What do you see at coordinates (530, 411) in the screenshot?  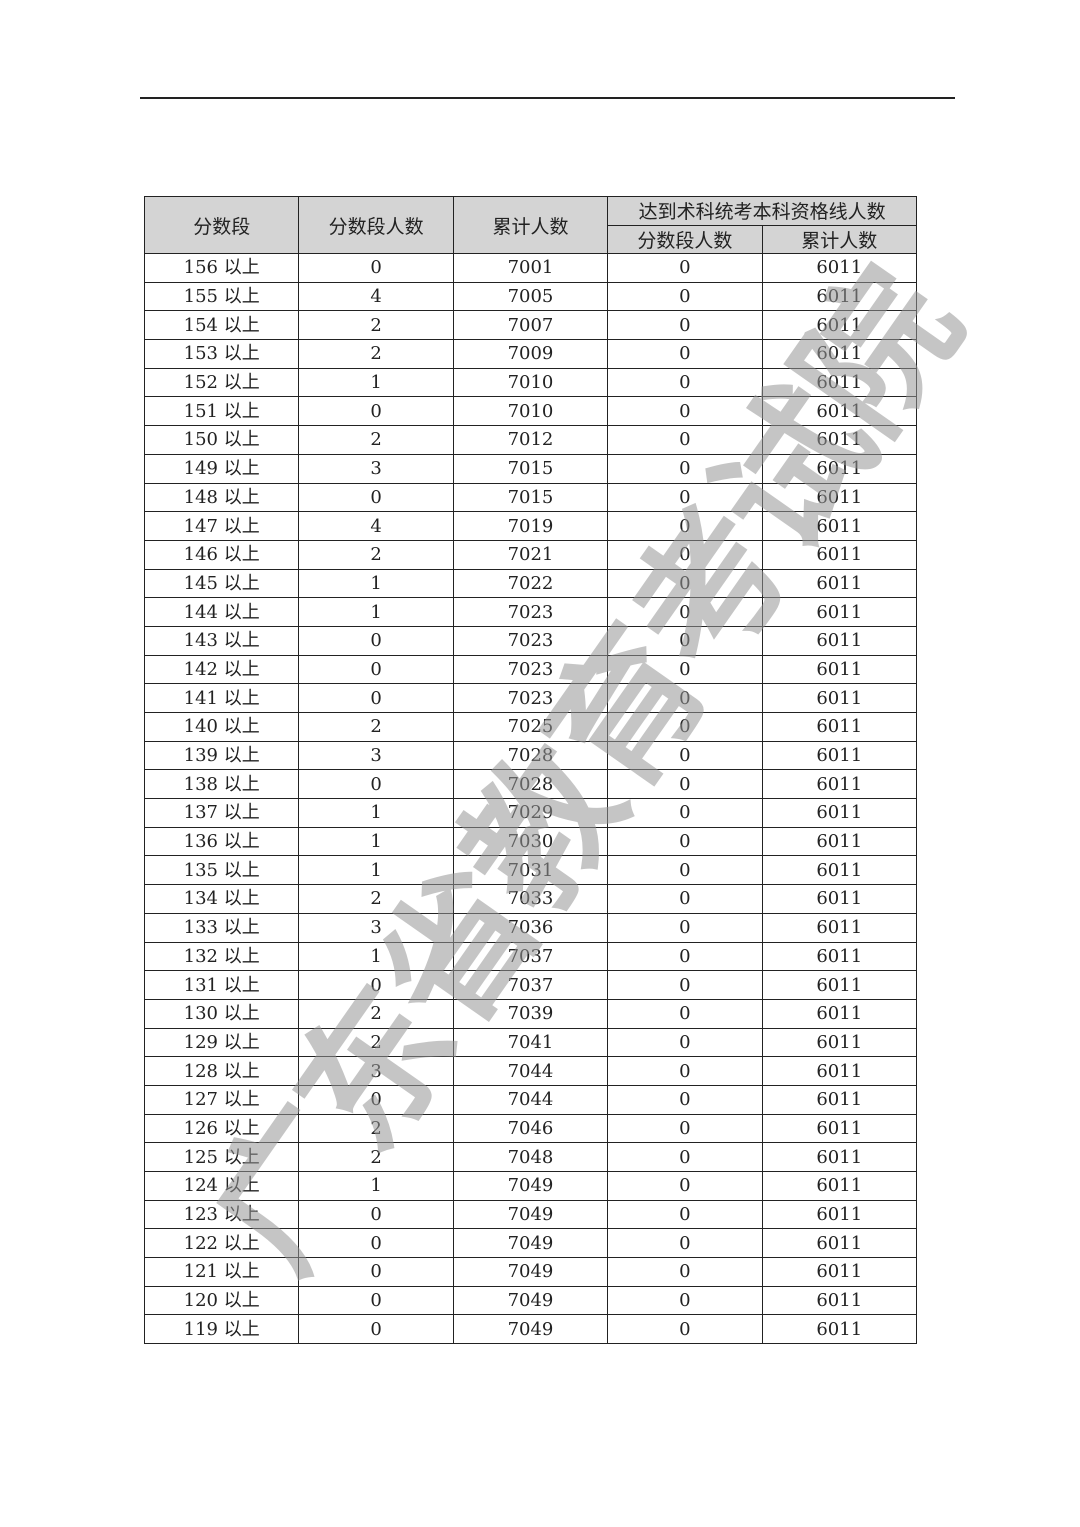 I see `table-row: 151 以上 0 7010 0 6011` at bounding box center [530, 411].